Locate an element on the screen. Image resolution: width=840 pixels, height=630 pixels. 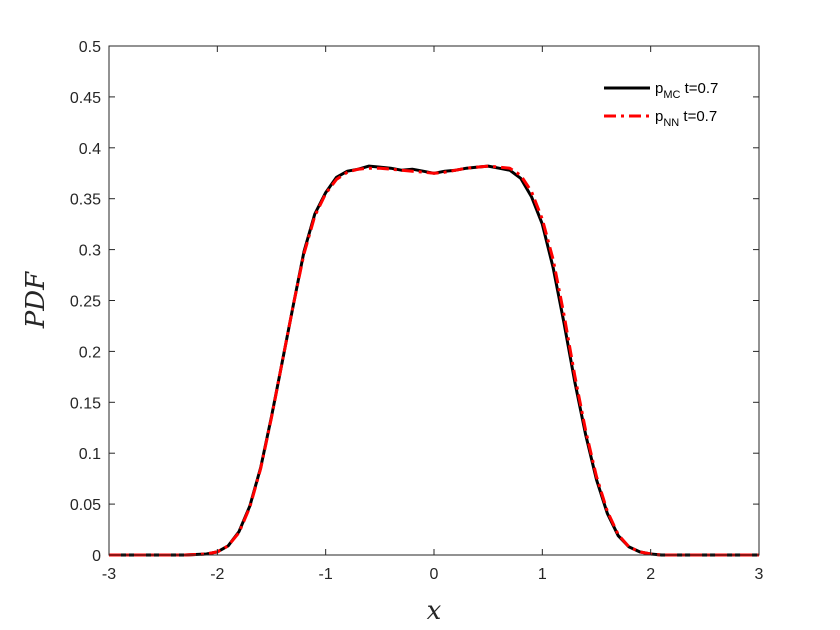
y-tick-label: 0.05 is located at coordinates (85, 505).